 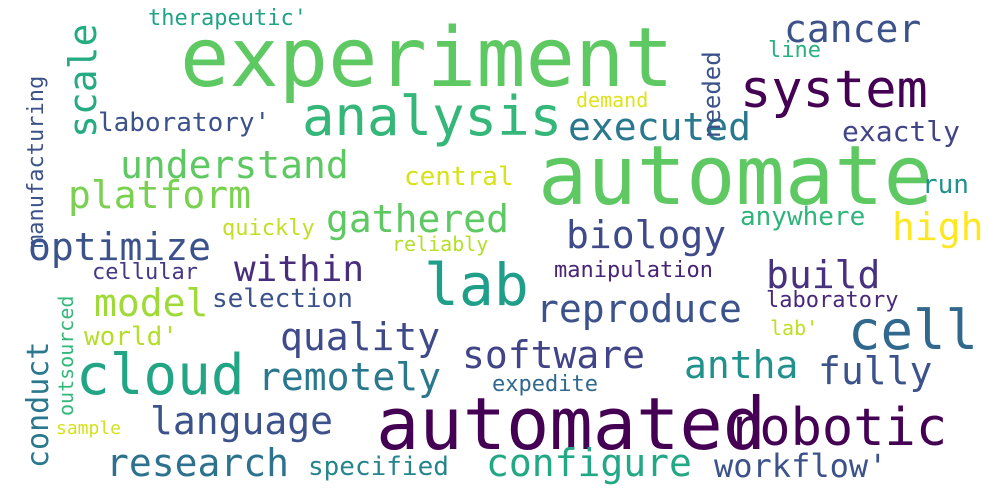 What do you see at coordinates (83, 80) in the screenshot?
I see `word-scale: scale` at bounding box center [83, 80].